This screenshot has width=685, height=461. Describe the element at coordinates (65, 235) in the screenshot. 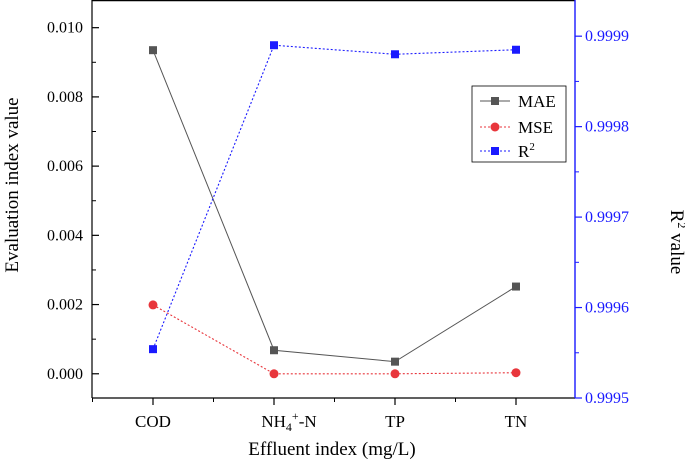

I see `left-tick-label: 0.004` at that location.